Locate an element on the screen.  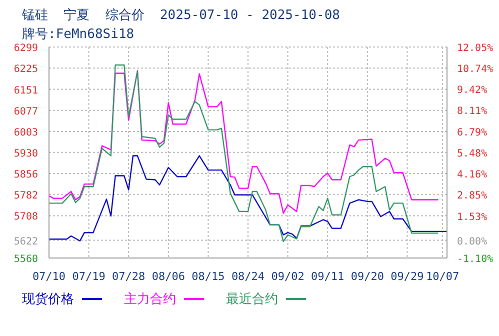
y2-tick-label: 2.85% is located at coordinates (472, 196).